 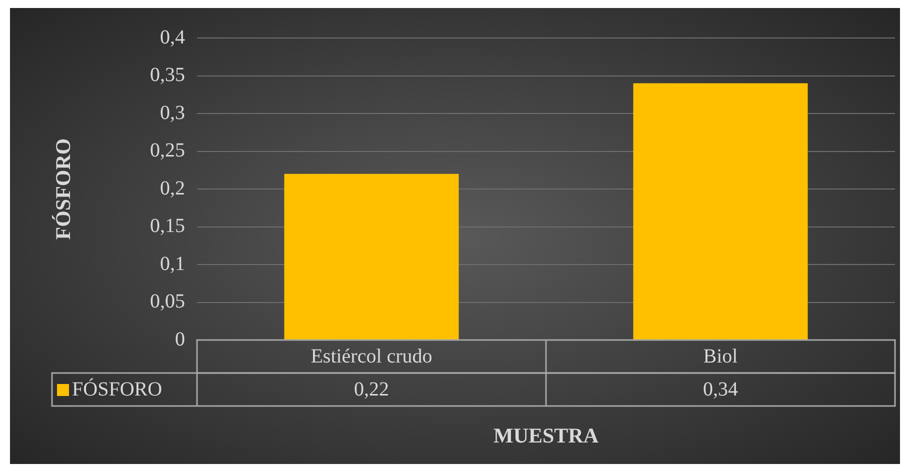 What do you see at coordinates (371, 389) in the screenshot?
I see `data-label: 0,22` at bounding box center [371, 389].